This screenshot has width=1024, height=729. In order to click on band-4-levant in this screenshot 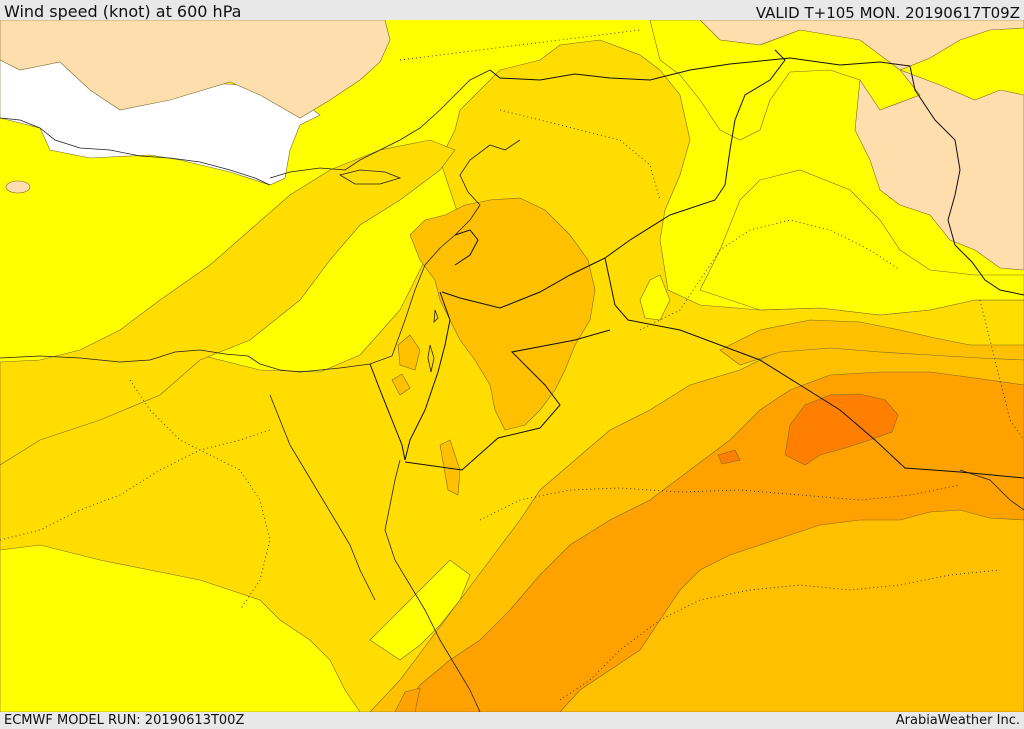, I will do `click(502, 314)`.